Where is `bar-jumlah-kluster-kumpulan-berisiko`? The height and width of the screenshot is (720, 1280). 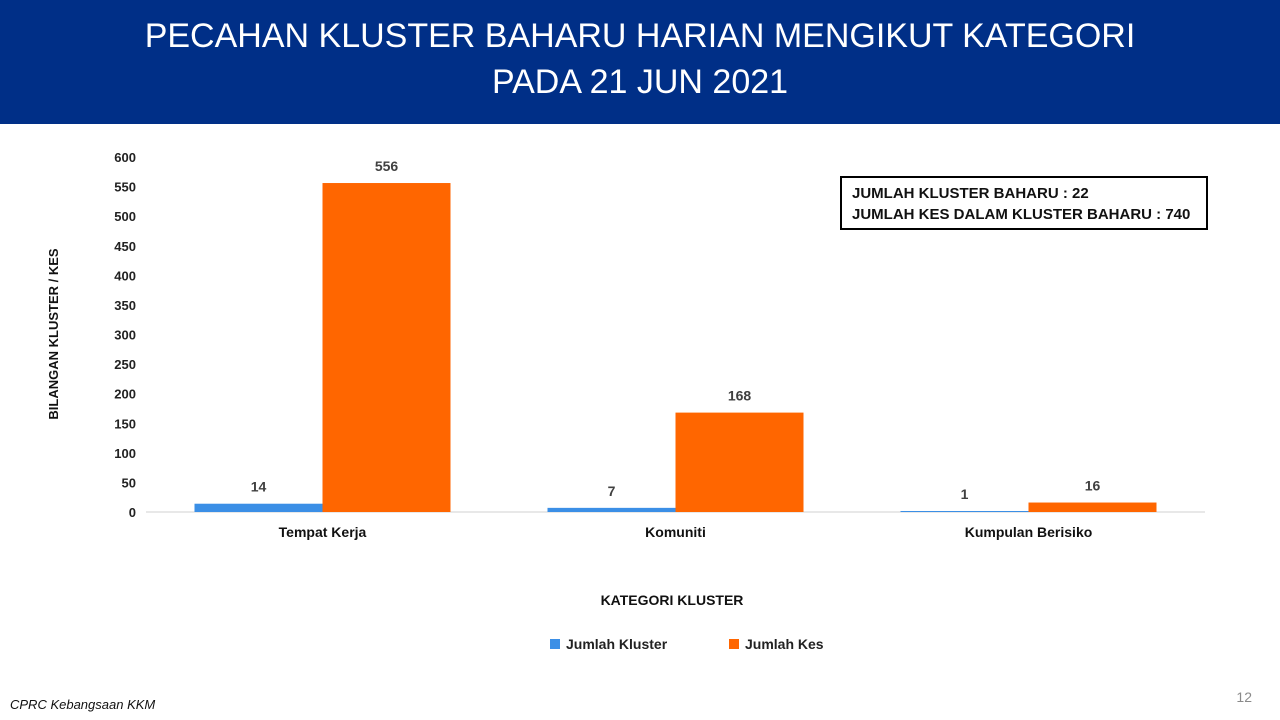
bar-jumlah-kluster-kumpulan-berisiko is located at coordinates (964, 511).